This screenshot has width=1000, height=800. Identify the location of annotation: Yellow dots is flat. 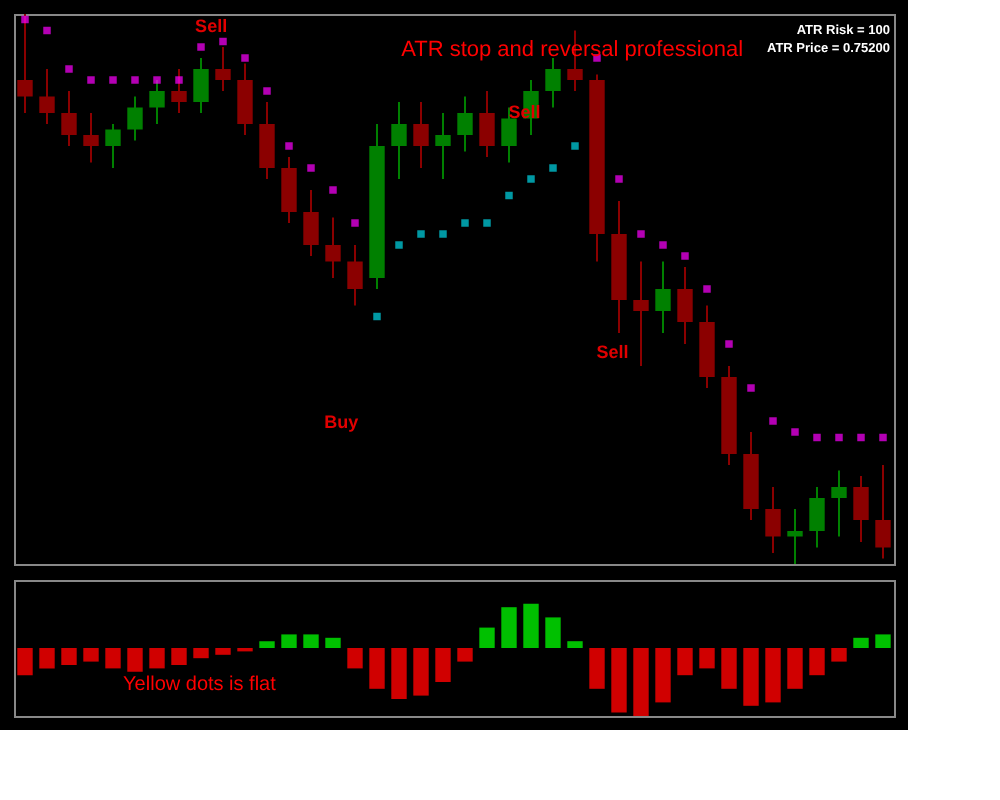
(200, 685).